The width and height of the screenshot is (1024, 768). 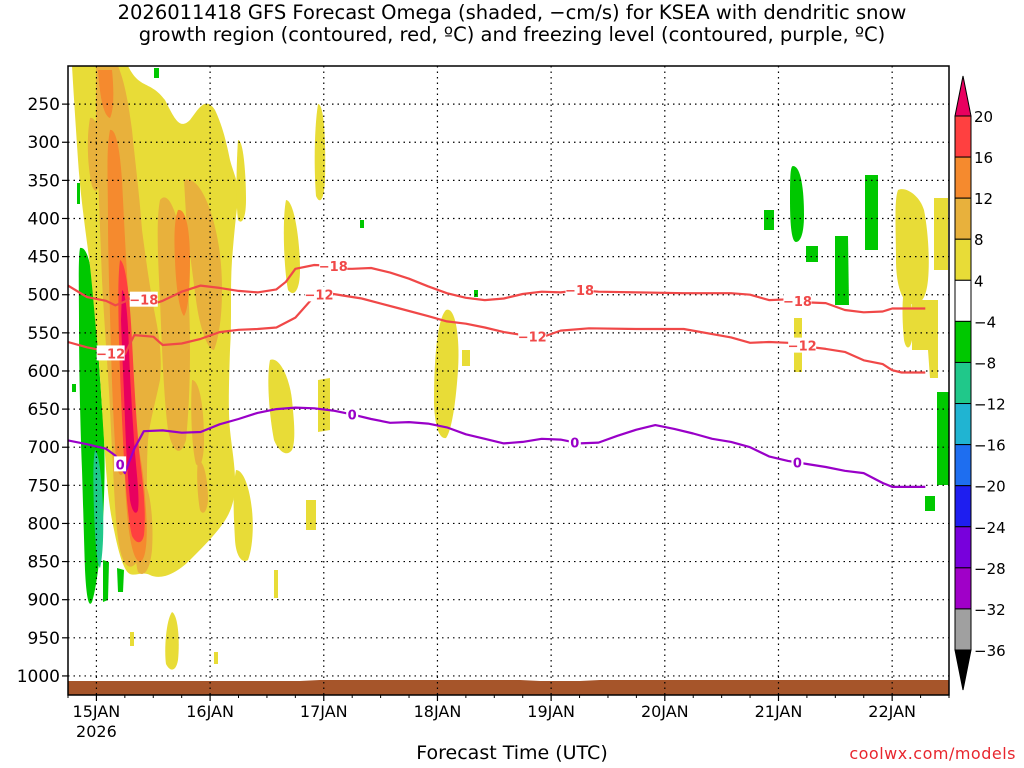 I want to click on omega-patch-yellow-22c, so click(x=925, y=339).